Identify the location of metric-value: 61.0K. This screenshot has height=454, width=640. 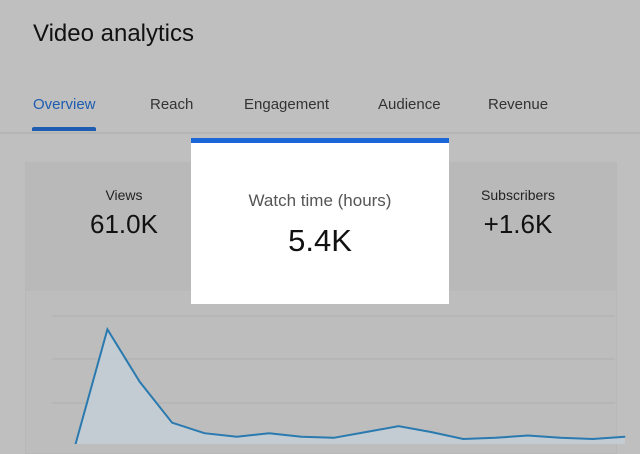
(124, 224).